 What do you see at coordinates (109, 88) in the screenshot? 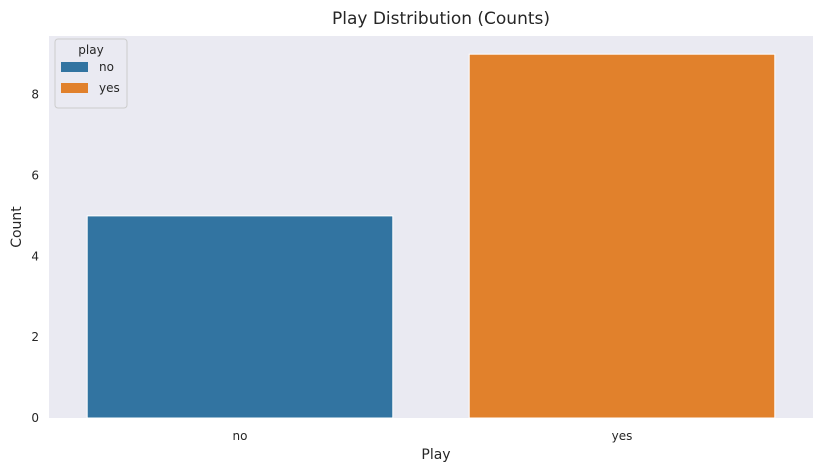
I see `legend-label-yes: yes` at bounding box center [109, 88].